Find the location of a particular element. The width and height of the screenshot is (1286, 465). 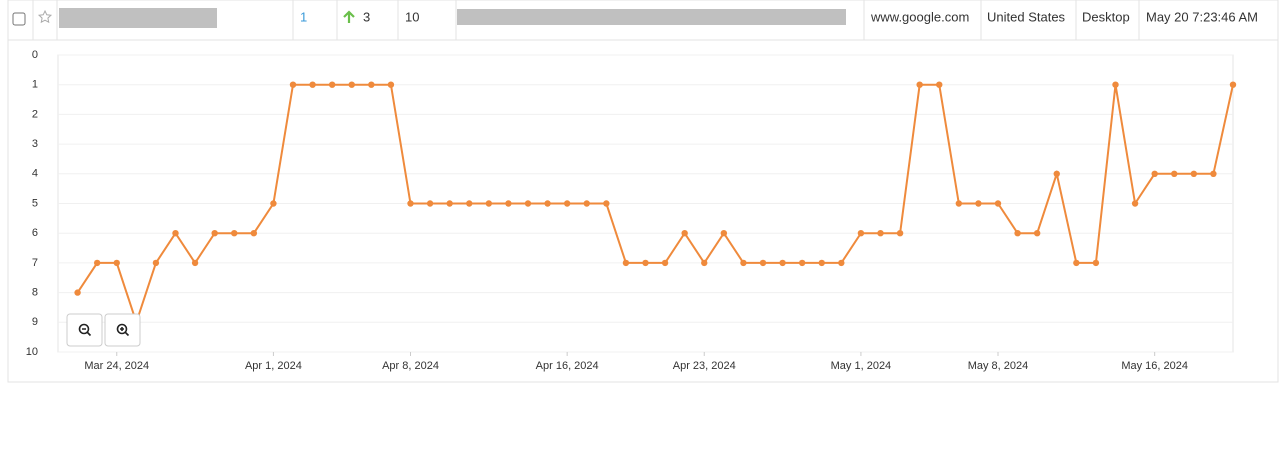

x-tick-label: Apr 8, 2024 is located at coordinates (410, 366).